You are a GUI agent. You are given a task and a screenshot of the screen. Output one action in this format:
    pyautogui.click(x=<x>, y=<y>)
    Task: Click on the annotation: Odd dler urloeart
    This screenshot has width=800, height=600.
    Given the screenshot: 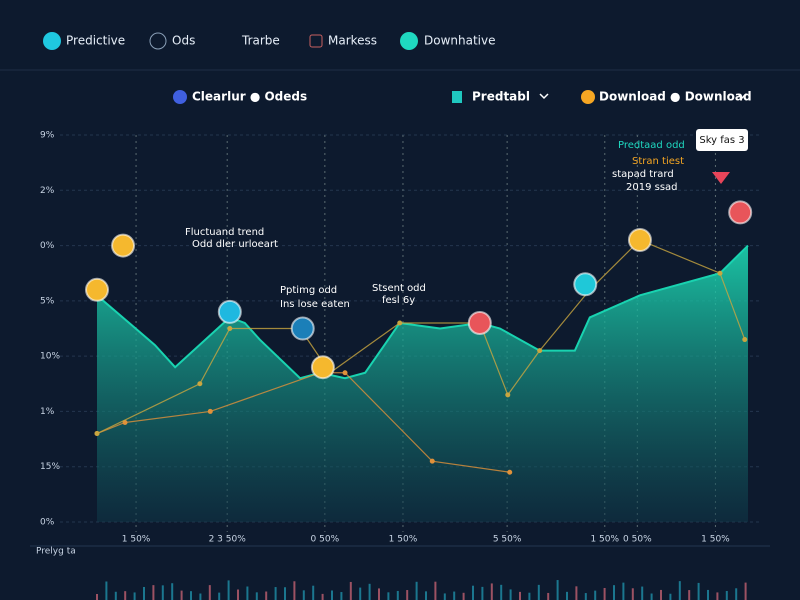 What is the action you would take?
    pyautogui.click(x=235, y=244)
    